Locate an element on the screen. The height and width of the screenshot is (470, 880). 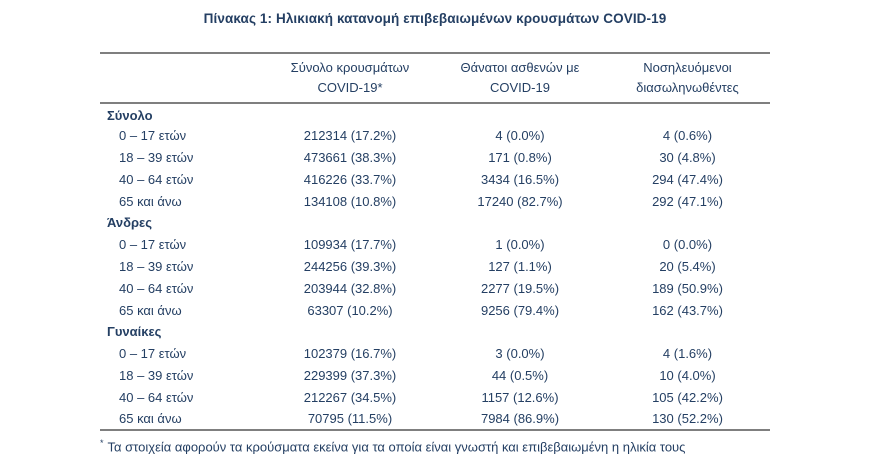
cell-deaths: 1157 (12.6%) is located at coordinates (520, 397).